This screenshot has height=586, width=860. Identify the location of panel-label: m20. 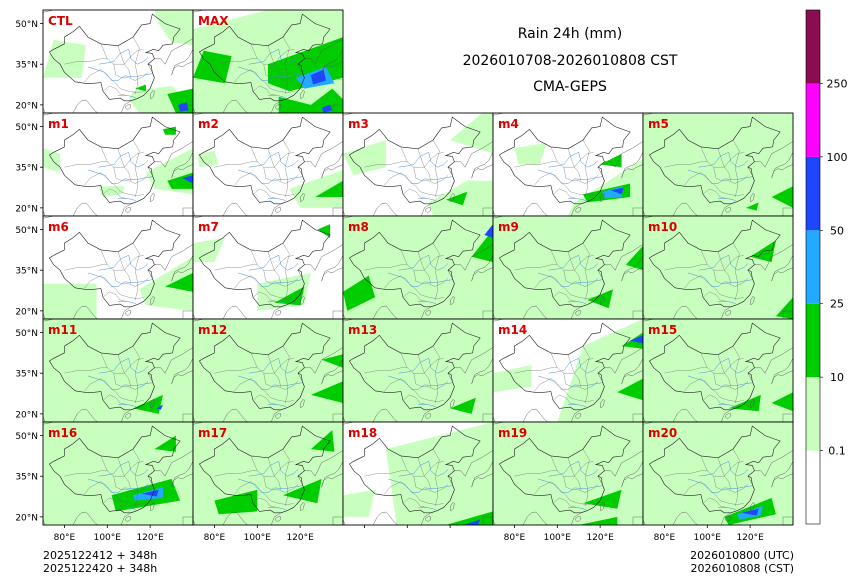
(662, 433).